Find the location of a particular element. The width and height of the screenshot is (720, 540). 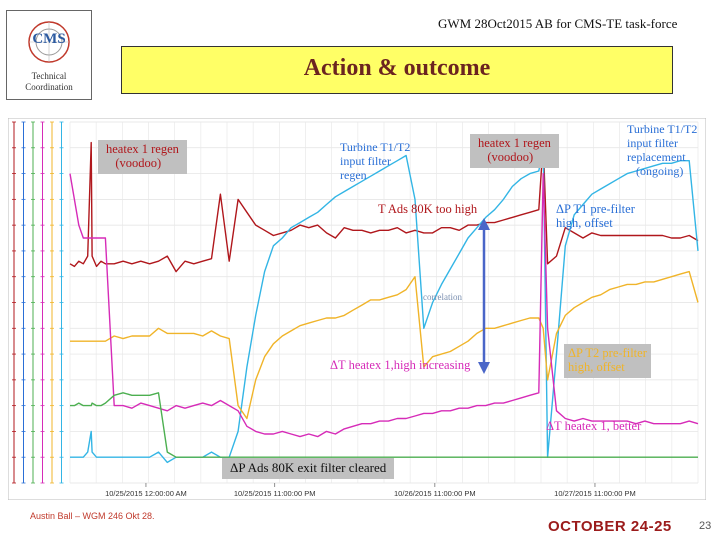

annotation-correlation: correlation is located at coordinates (442, 297).